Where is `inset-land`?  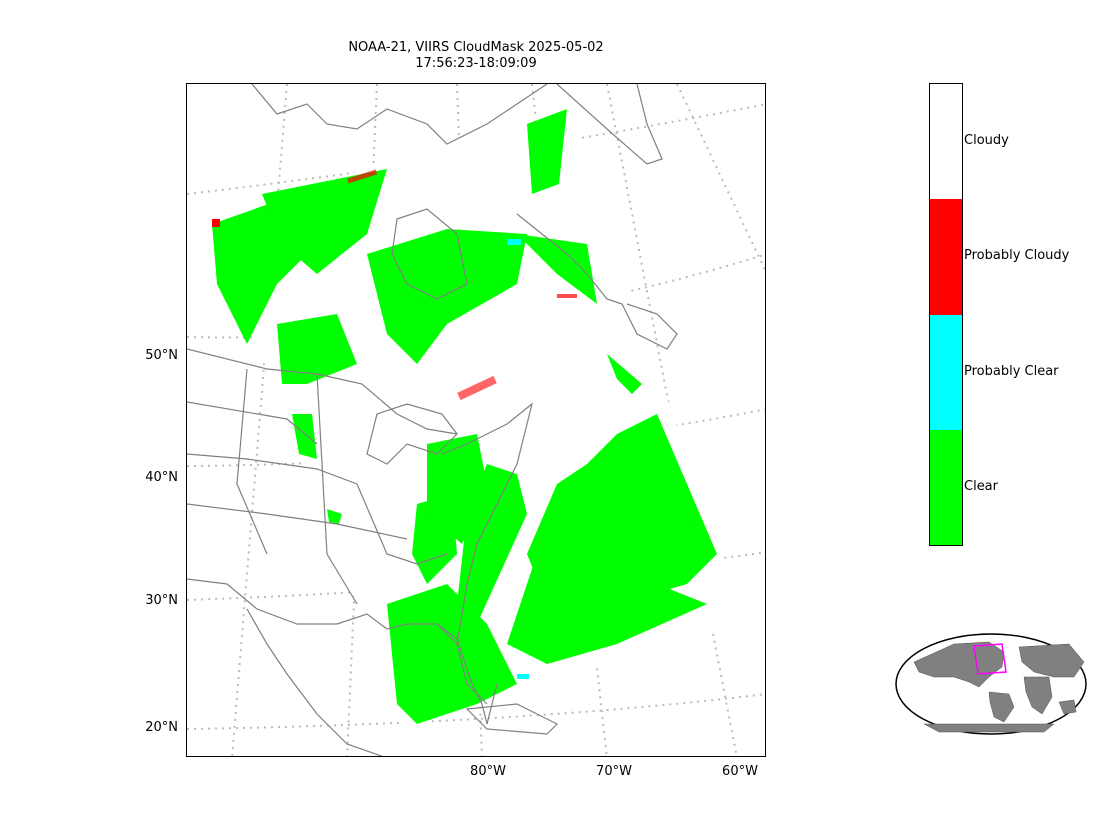 inset-land is located at coordinates (999, 687).